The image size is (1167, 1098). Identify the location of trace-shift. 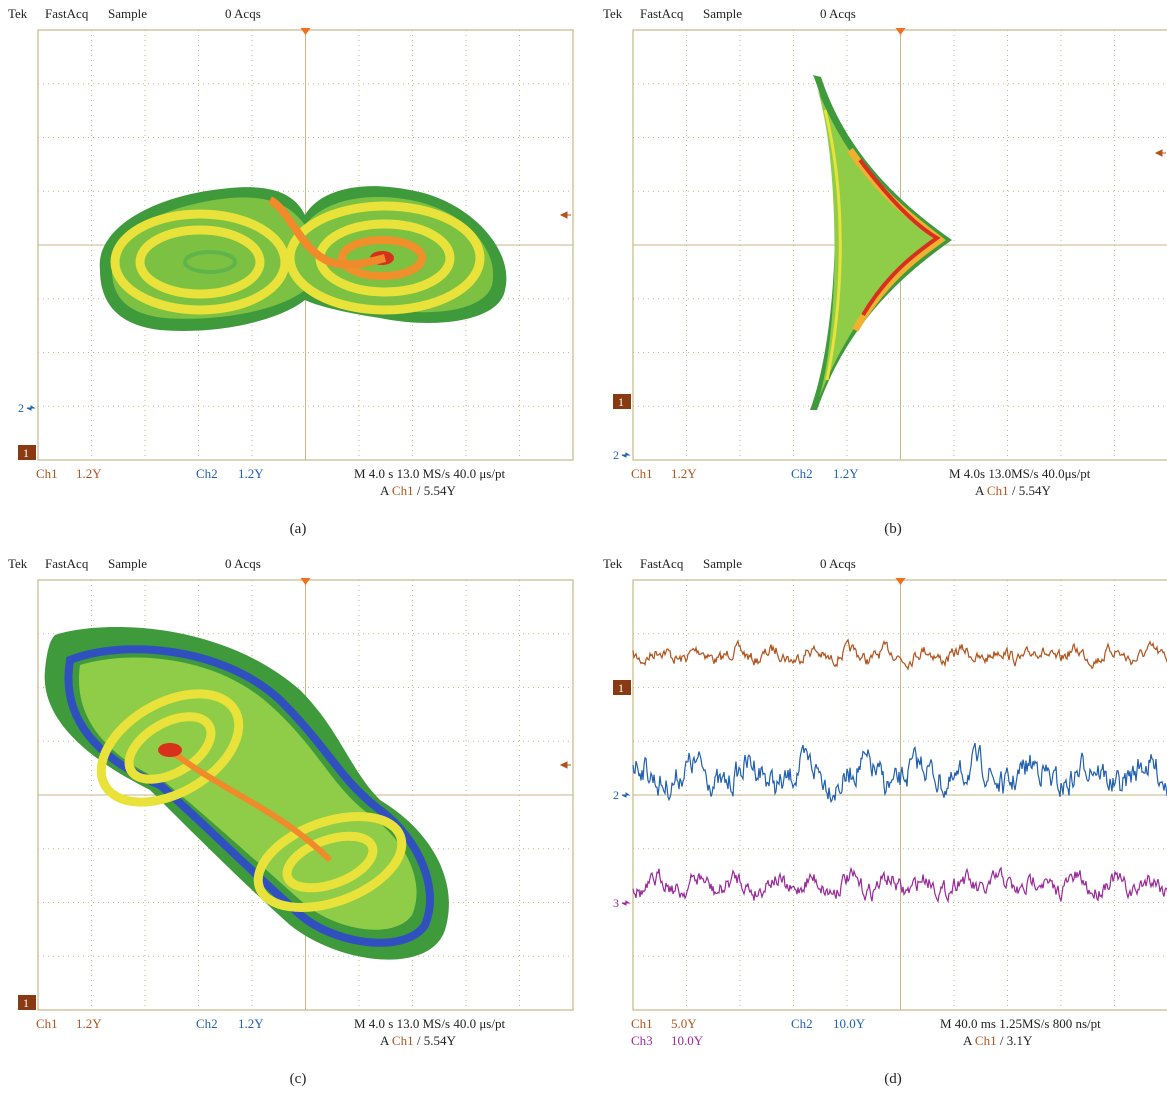
(881, 242).